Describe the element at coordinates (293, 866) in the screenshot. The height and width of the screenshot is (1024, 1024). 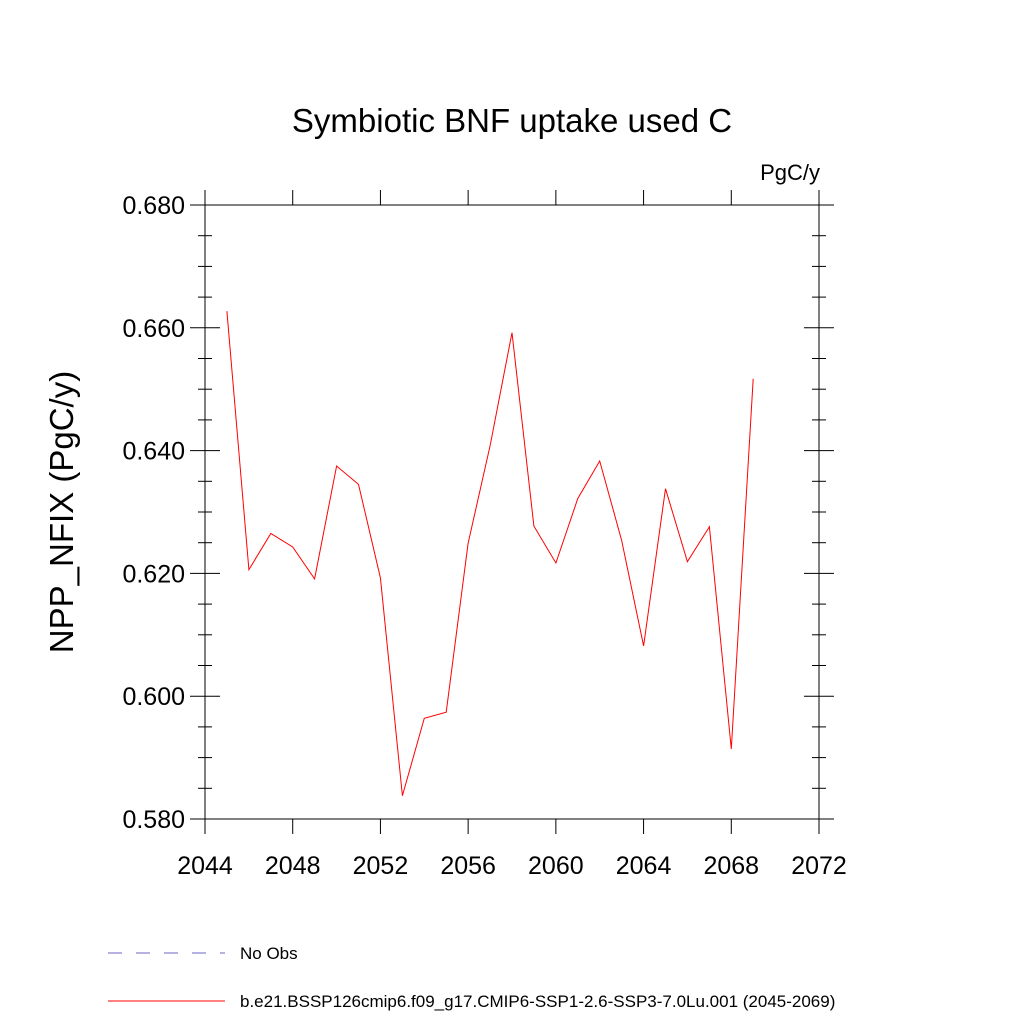
I see `x-tick-label: 2048` at that location.